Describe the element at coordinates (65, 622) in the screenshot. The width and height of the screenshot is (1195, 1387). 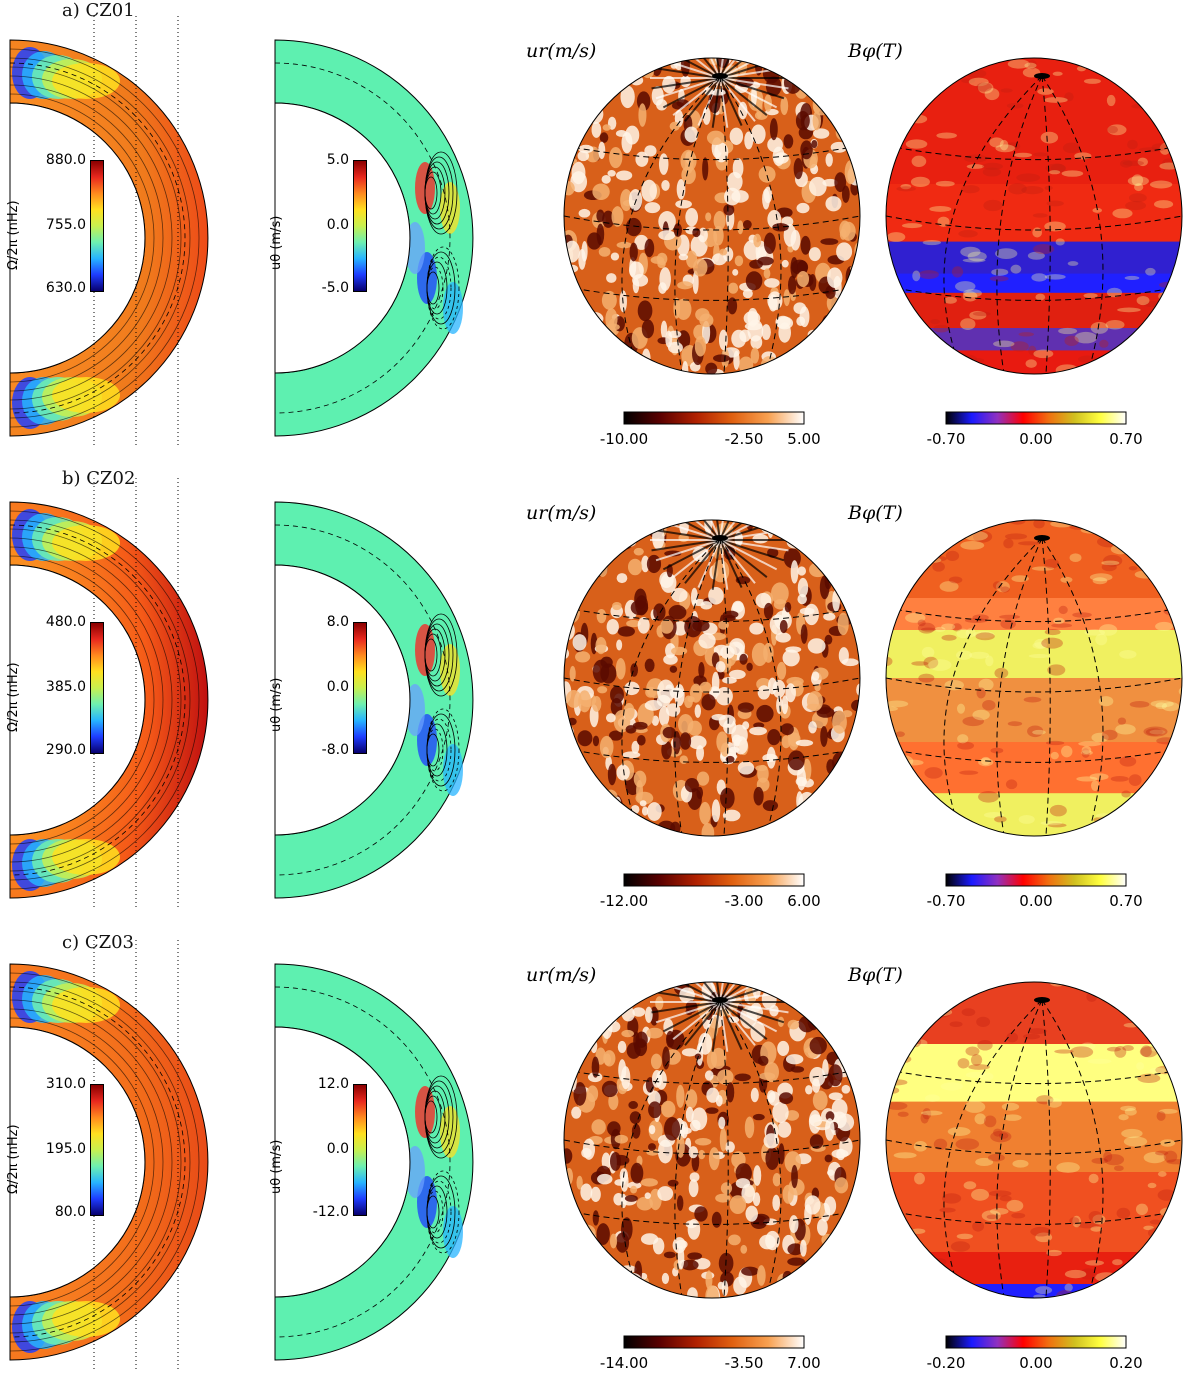
I see `colorbar-tick-label: 480.0` at that location.